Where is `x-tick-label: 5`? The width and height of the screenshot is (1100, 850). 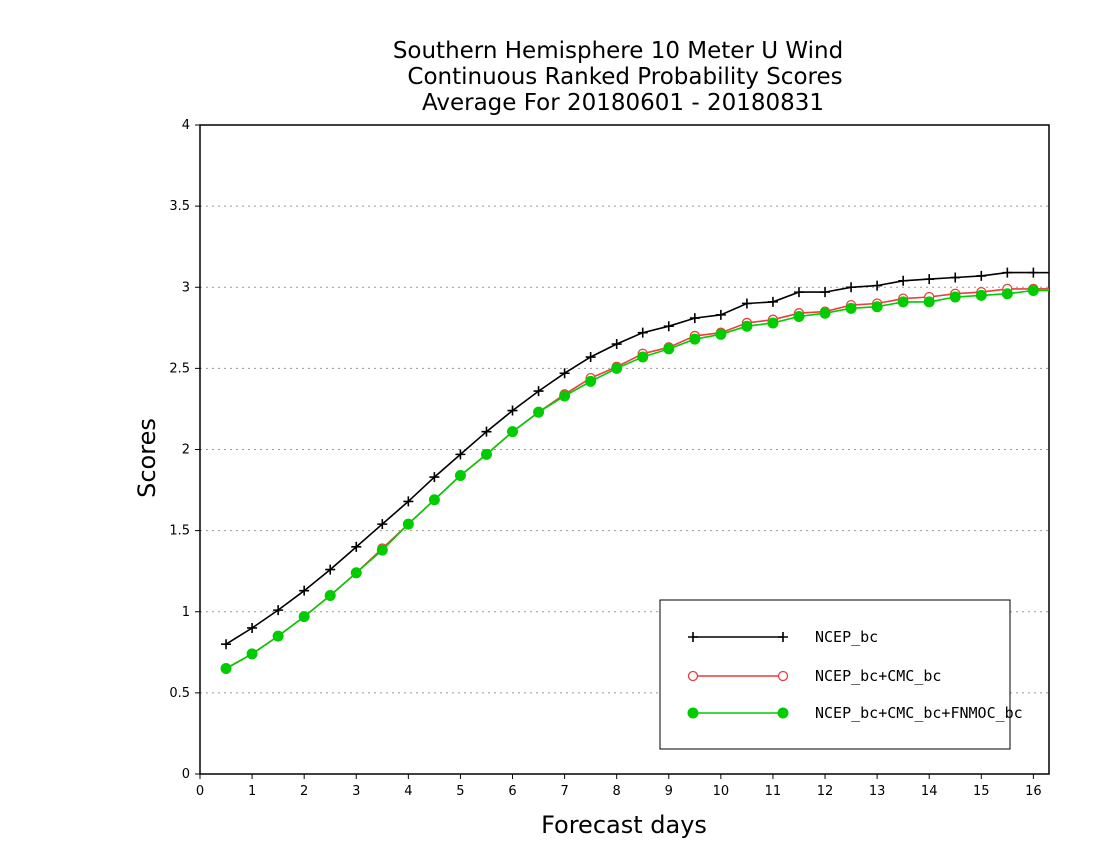 x-tick-label: 5 is located at coordinates (460, 791).